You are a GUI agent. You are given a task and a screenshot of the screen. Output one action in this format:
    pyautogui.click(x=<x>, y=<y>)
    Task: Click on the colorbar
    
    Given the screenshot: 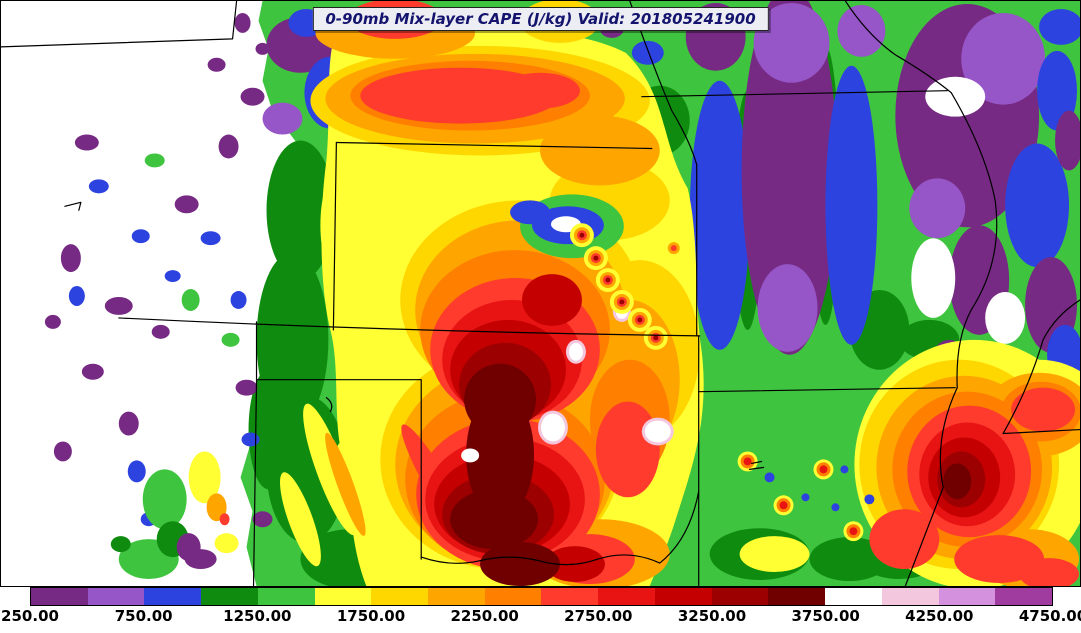 What is the action you would take?
    pyautogui.click(x=541, y=596)
    